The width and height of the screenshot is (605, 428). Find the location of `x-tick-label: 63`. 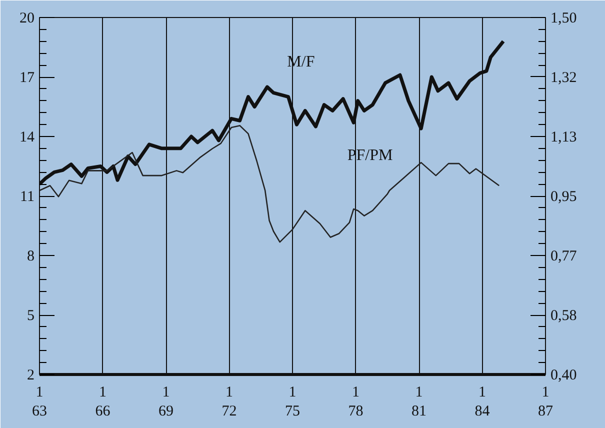

x-tick-label: 63 is located at coordinates (39, 412).